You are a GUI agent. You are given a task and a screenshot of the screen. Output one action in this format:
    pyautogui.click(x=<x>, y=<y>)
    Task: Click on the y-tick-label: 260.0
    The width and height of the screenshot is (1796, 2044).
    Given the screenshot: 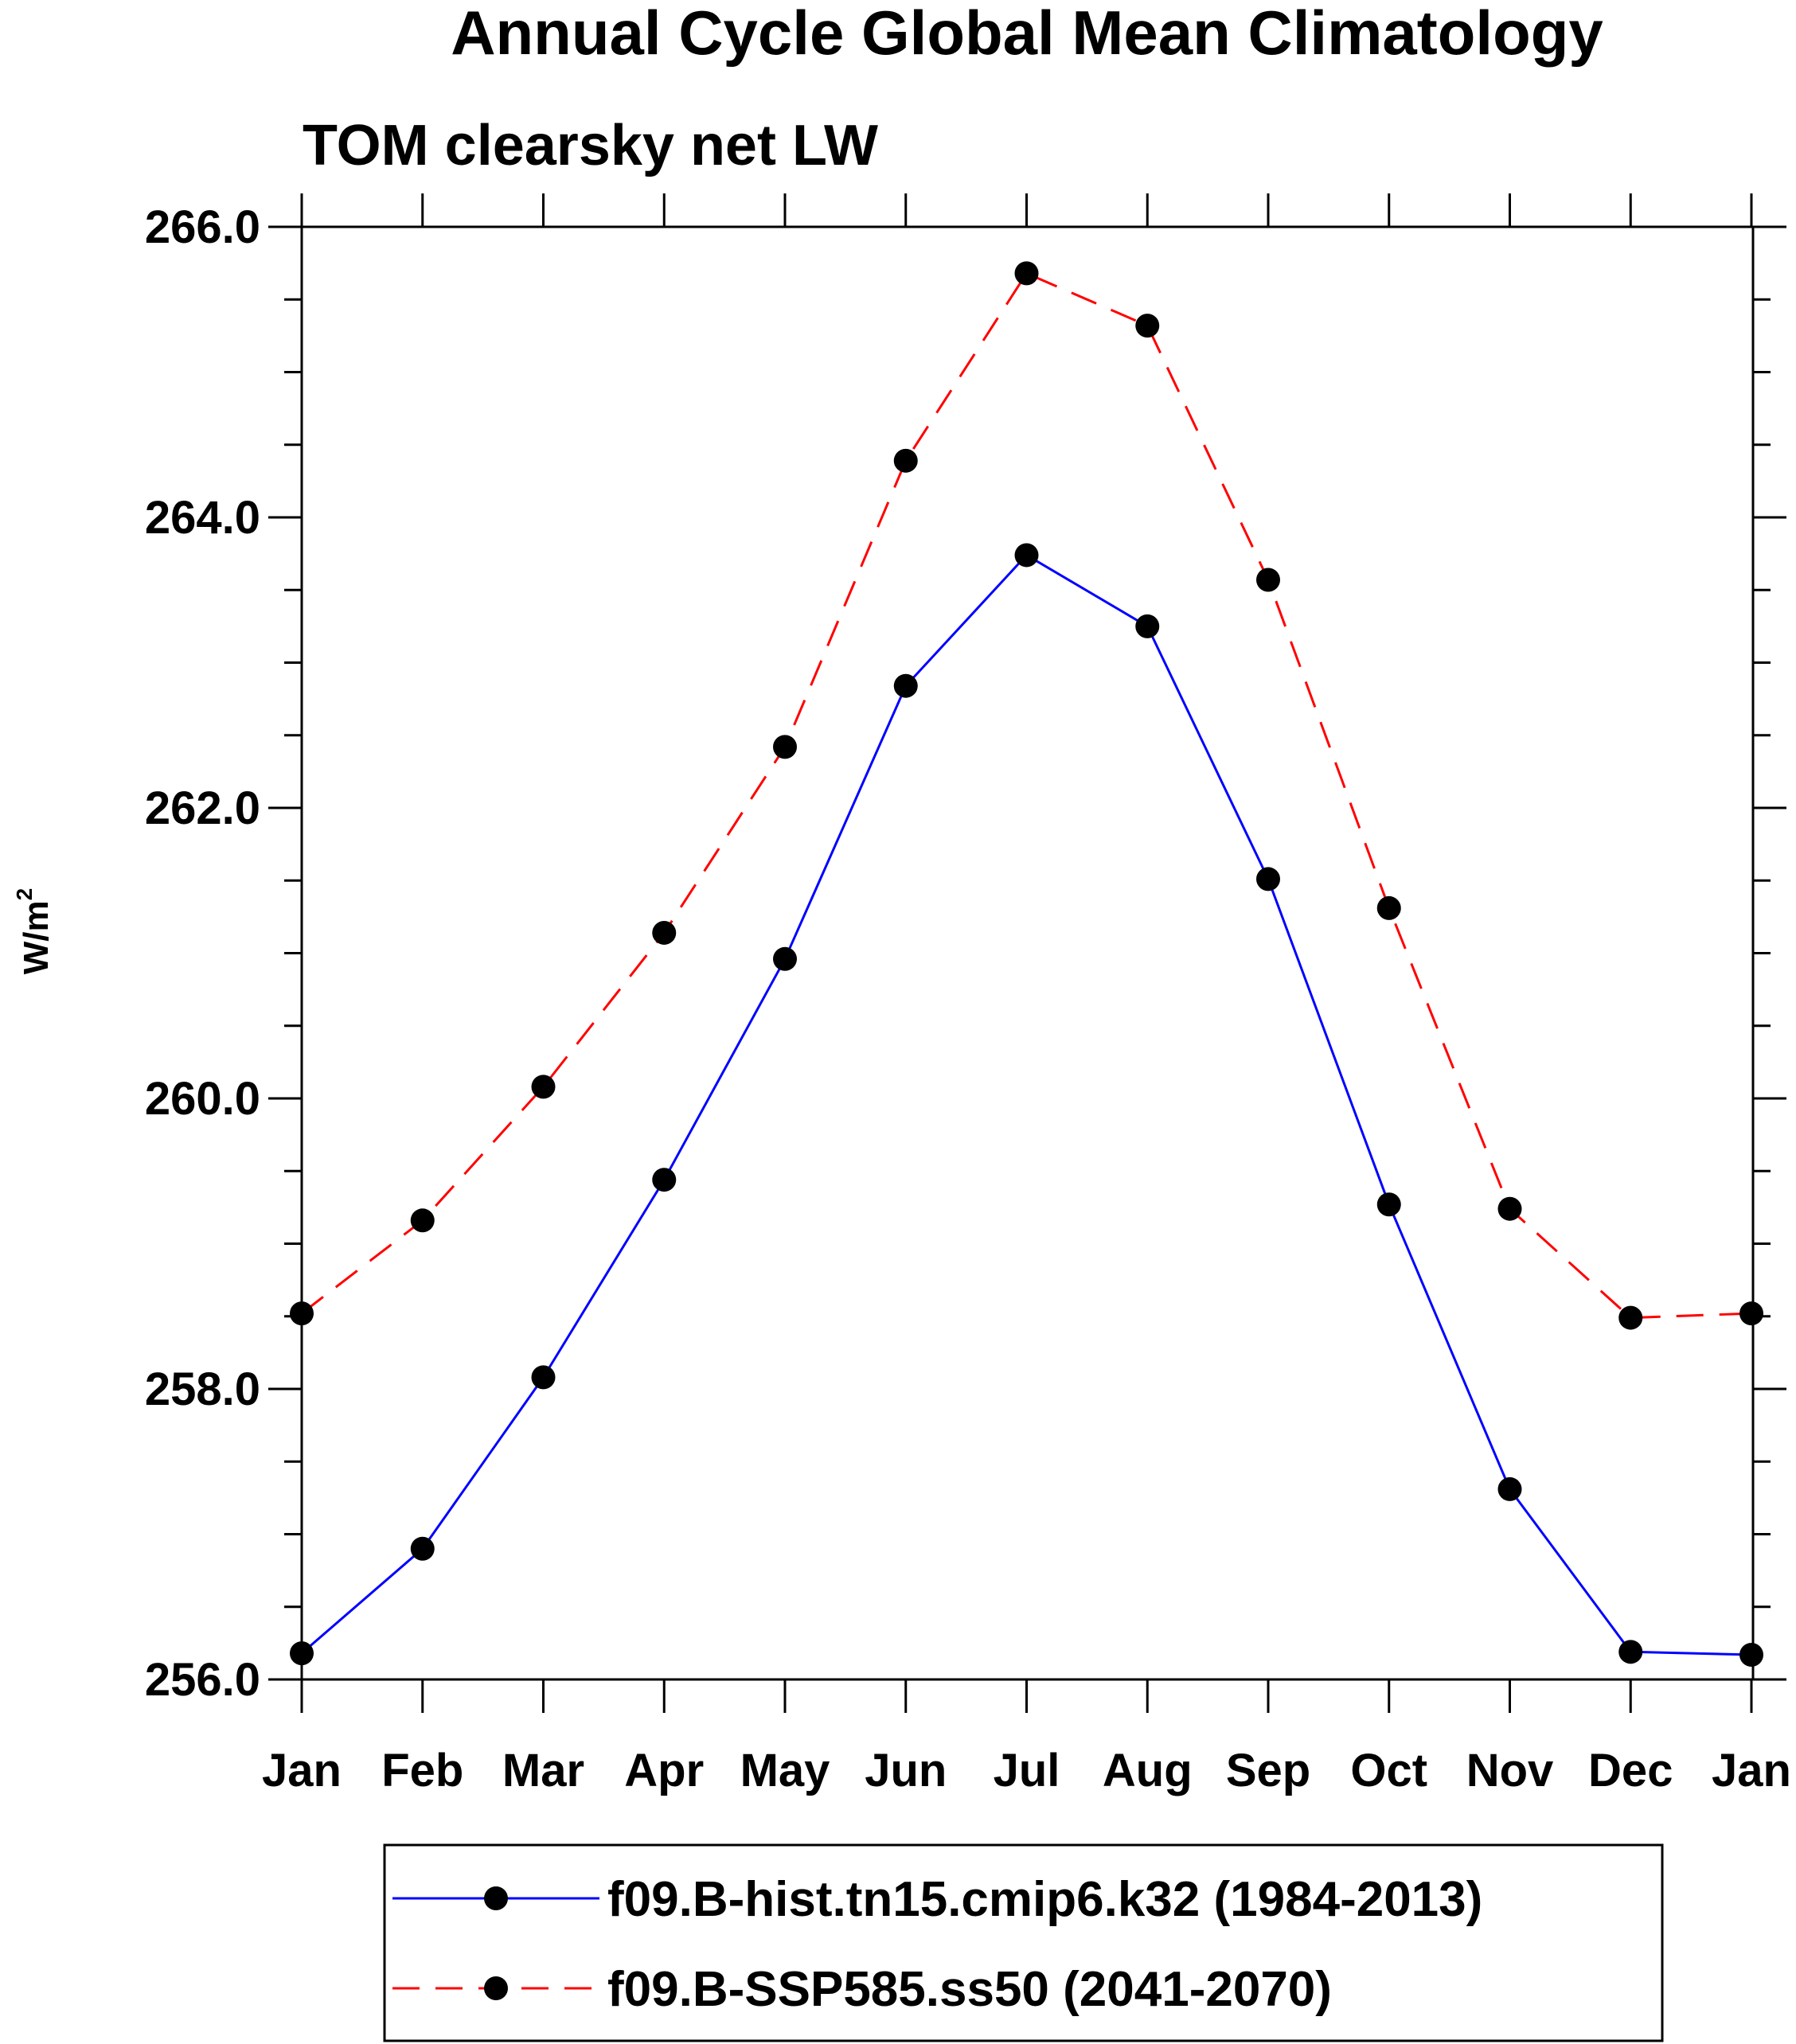 What is the action you would take?
    pyautogui.click(x=202, y=1099)
    